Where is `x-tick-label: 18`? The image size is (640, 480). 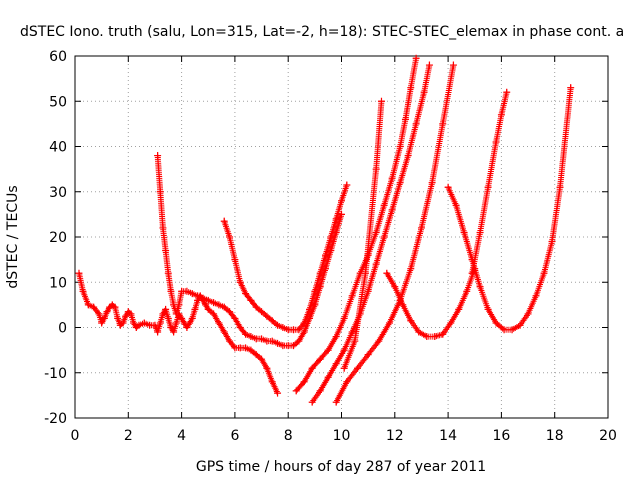
x-tick-label: 18 is located at coordinates (555, 436).